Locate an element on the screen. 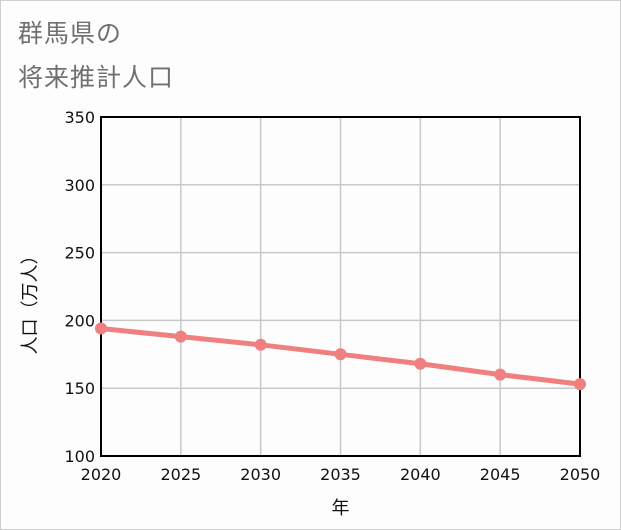 The height and width of the screenshot is (530, 621). y-tick-label: 250 is located at coordinates (79, 253).